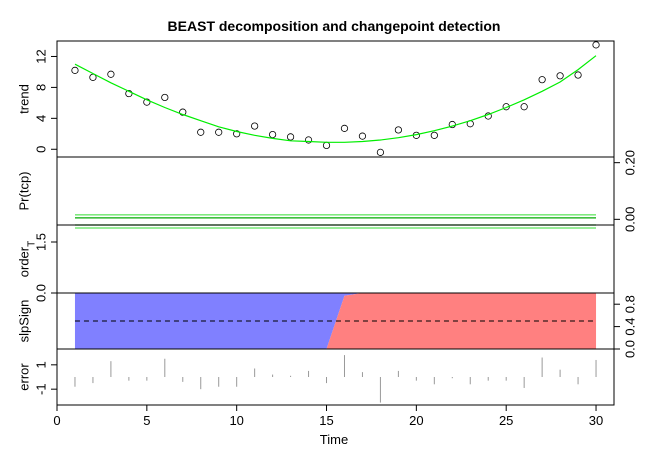  Describe the element at coordinates (31, 244) in the screenshot. I see `y-axis-label-sub: T` at that location.